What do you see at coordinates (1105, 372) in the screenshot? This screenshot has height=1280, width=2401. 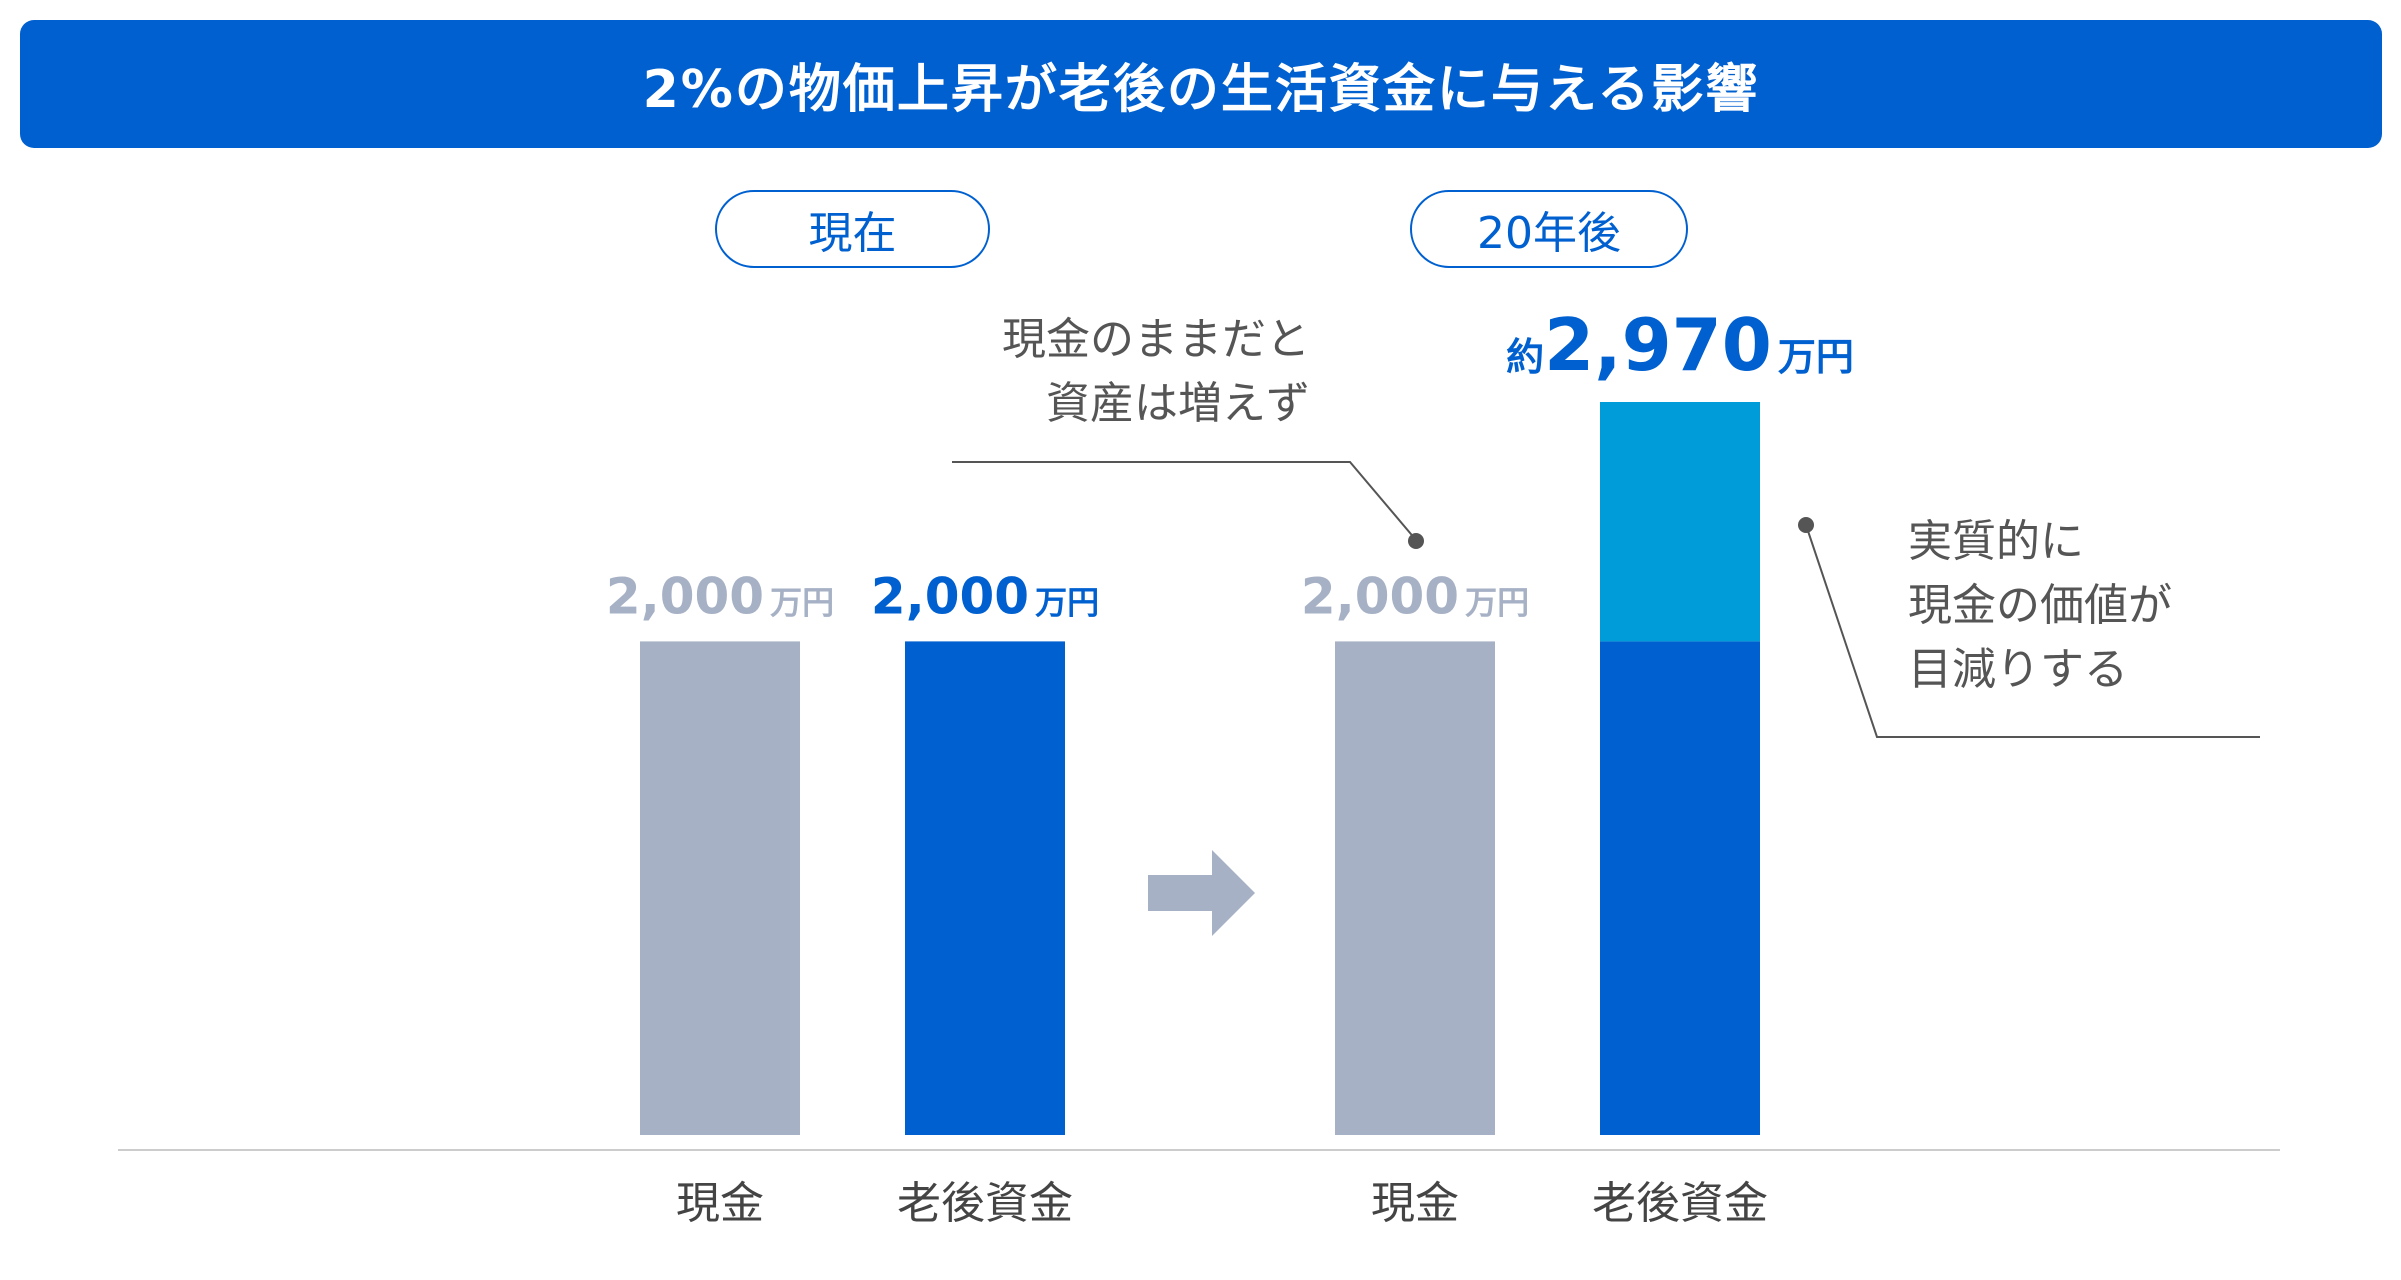 I see `annotation-cash-flat: 現金のままだと 資産は増えず` at bounding box center [1105, 372].